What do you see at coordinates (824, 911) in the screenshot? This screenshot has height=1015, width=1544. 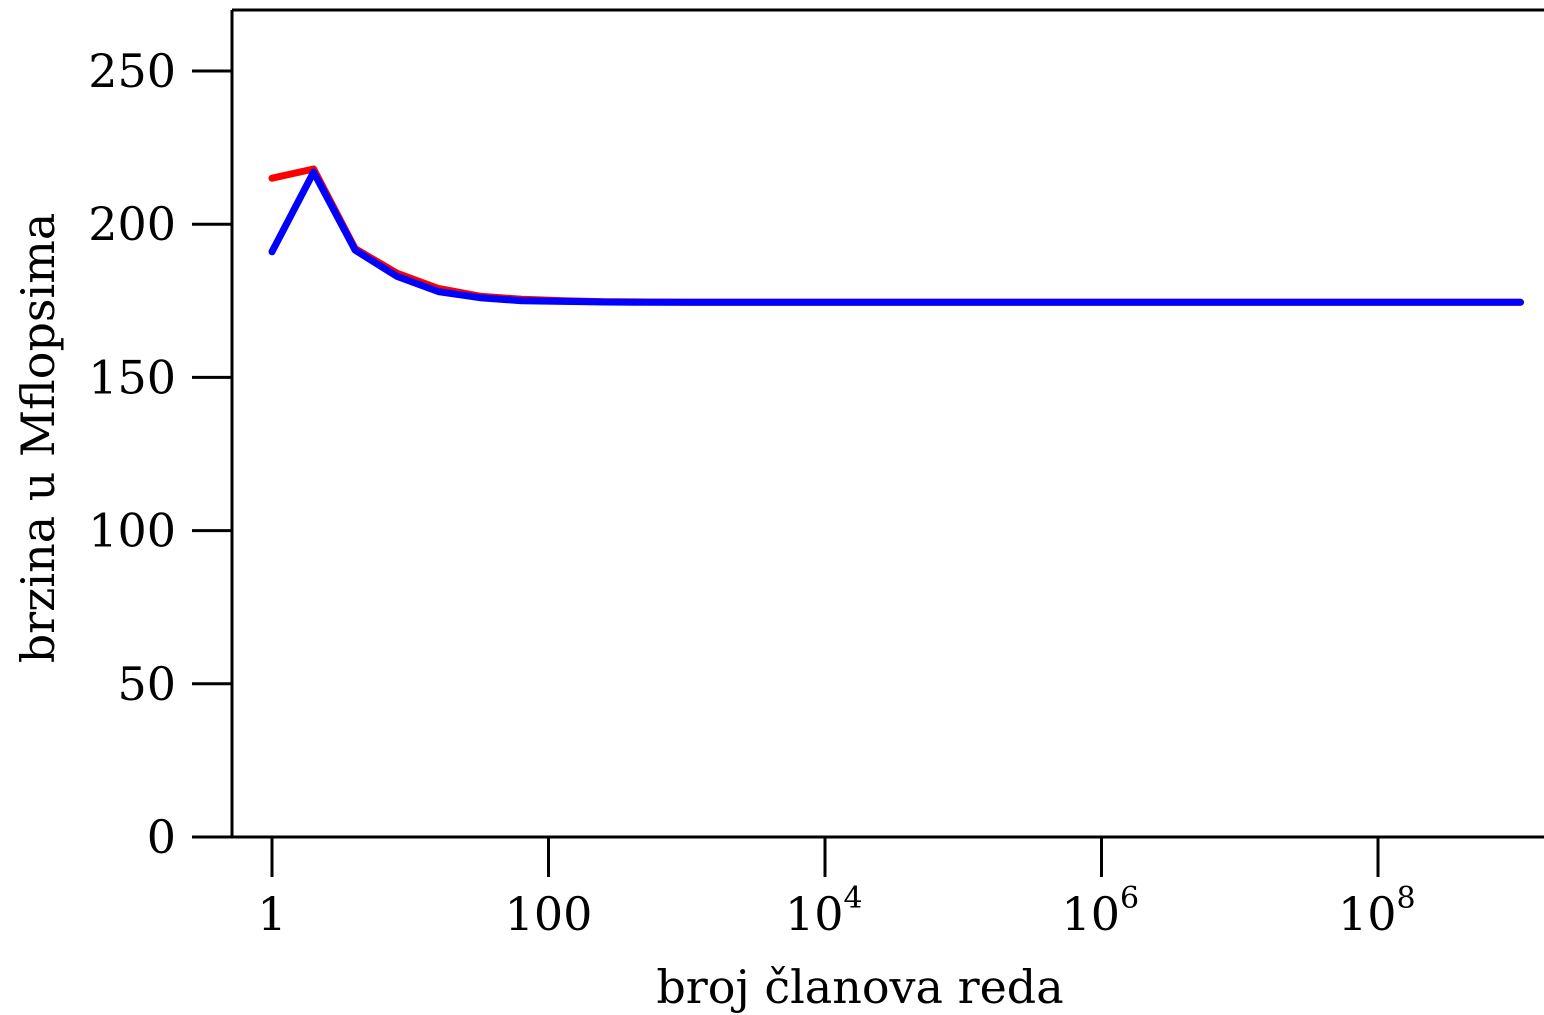 I see `x-tick-label: 10⁴` at bounding box center [824, 911].